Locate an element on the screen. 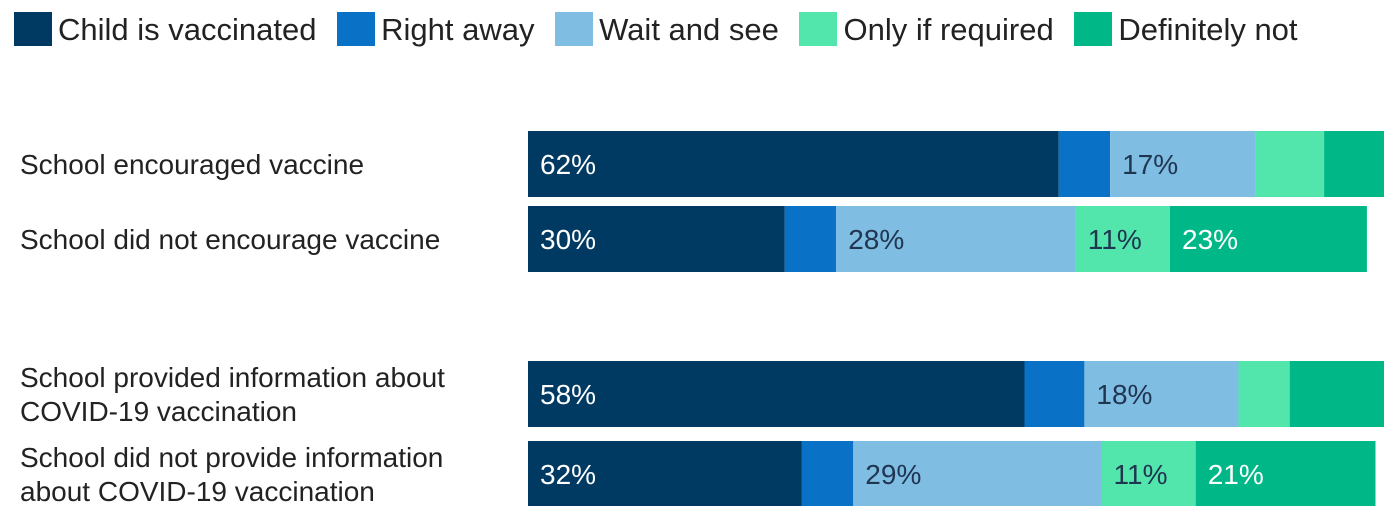 The width and height of the screenshot is (1386, 506). legend-item: Right away is located at coordinates (435, 29).